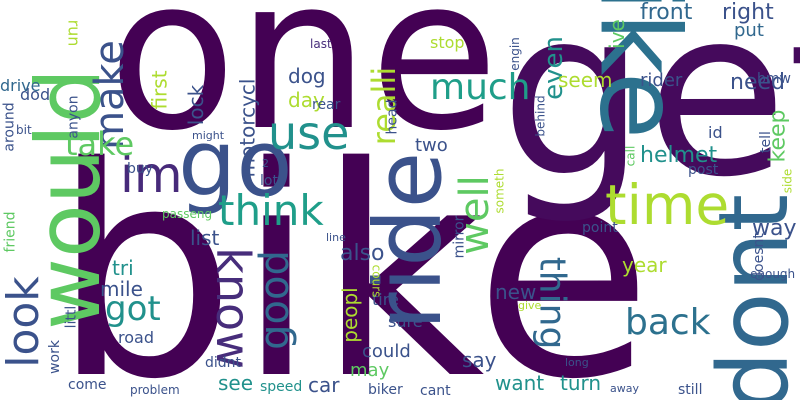 This screenshot has width=800, height=400. I want to click on word-bmw: bmw, so click(774, 79).